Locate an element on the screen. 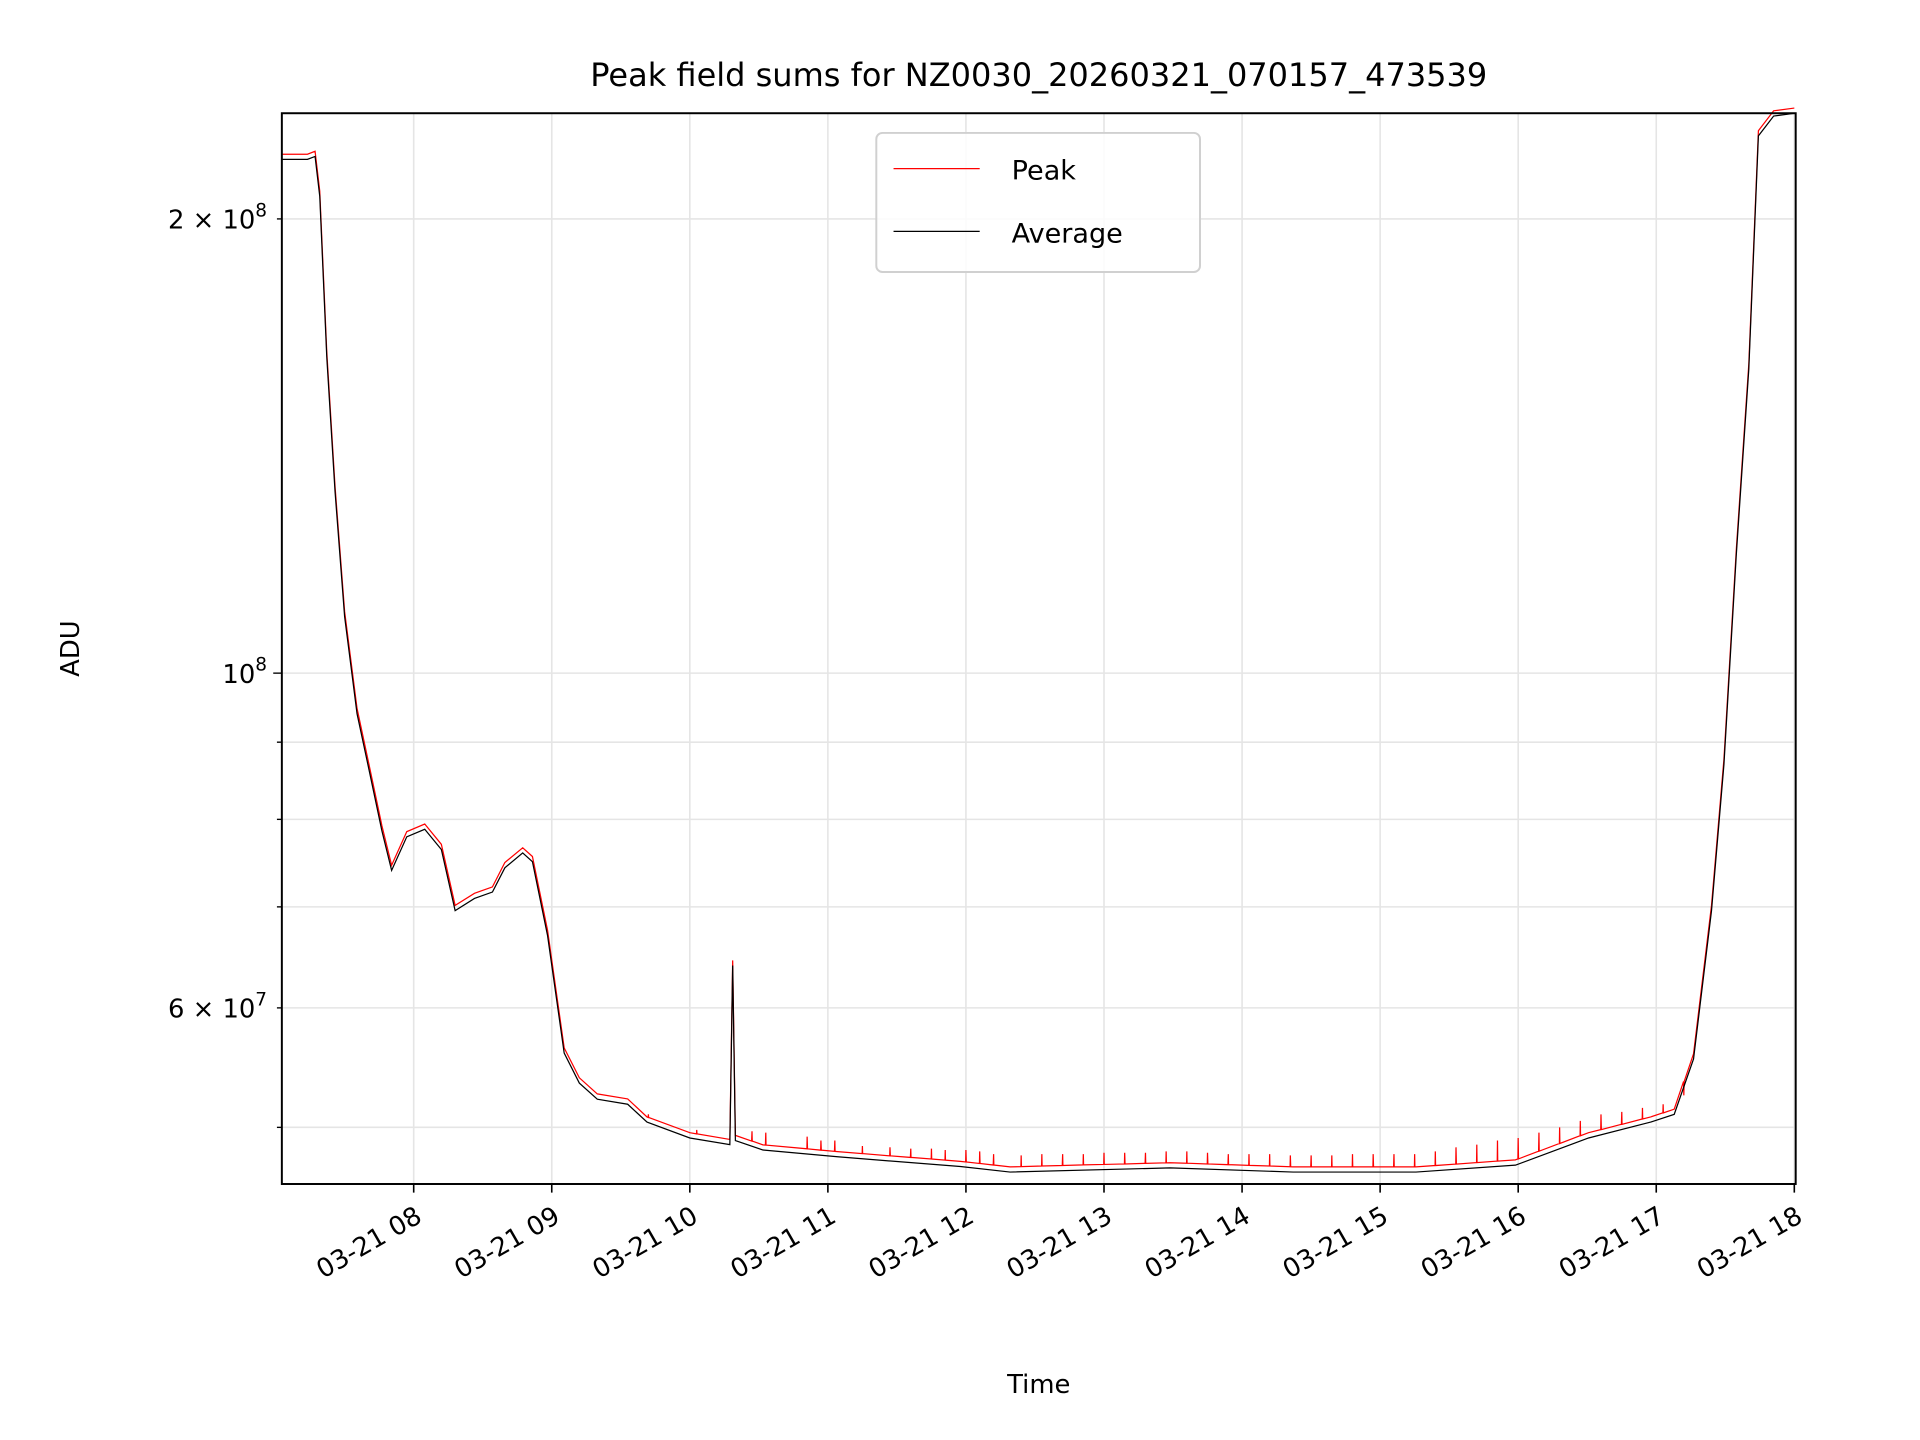 The width and height of the screenshot is (1920, 1440). y-tick-label: 2 × 108 is located at coordinates (217, 217).